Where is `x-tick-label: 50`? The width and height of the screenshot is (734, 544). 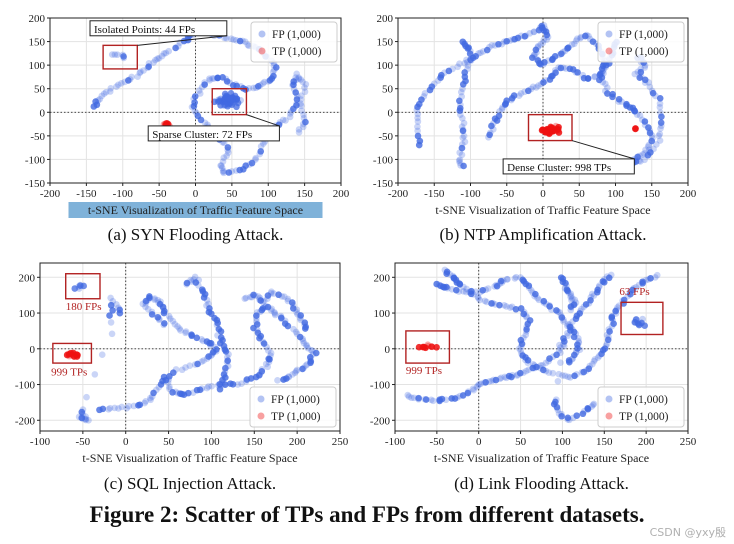 x-tick-label: 50 is located at coordinates (232, 194).